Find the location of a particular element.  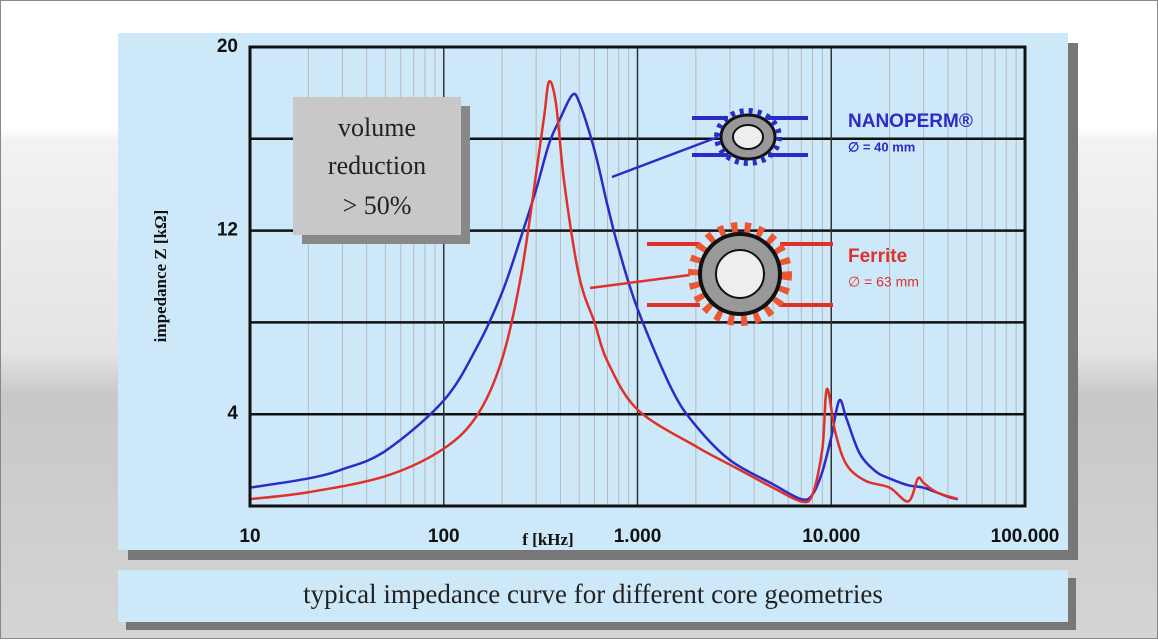

y-tick-label: 4 is located at coordinates (232, 413).